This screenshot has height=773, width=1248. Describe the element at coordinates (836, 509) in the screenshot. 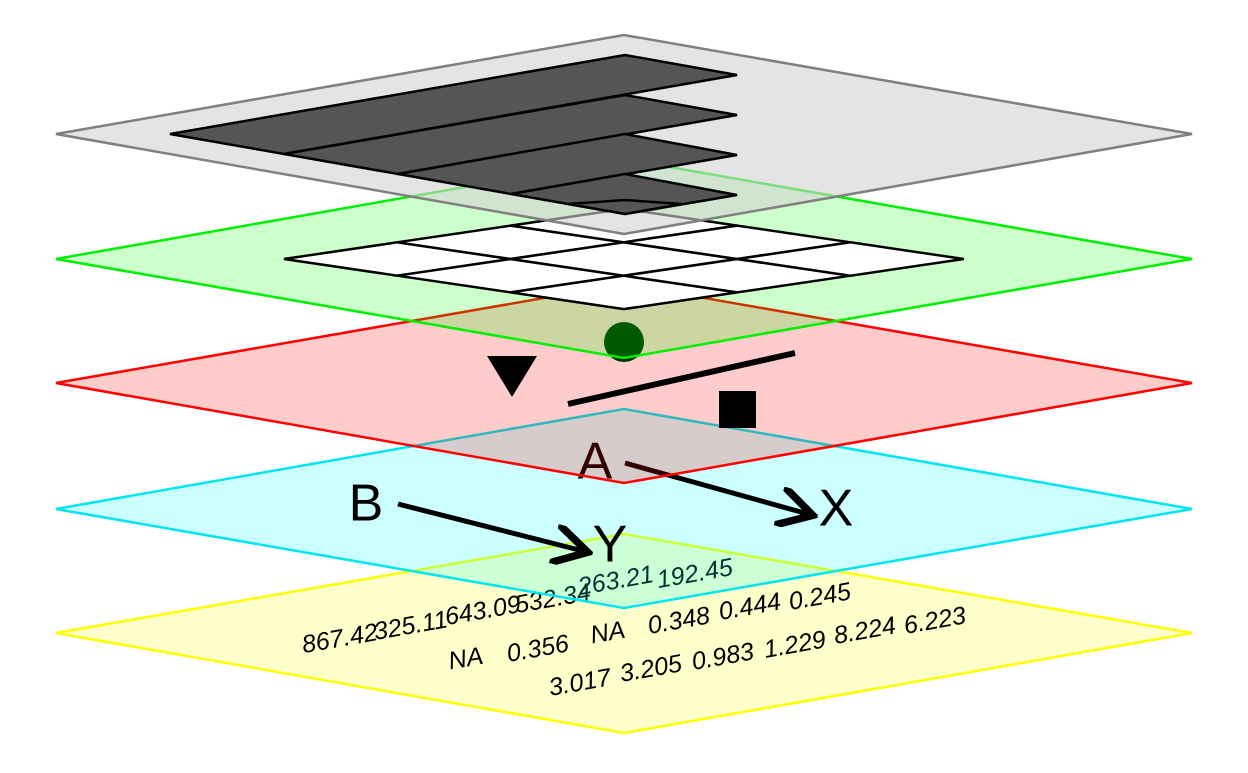

I see `node-label: X` at that location.